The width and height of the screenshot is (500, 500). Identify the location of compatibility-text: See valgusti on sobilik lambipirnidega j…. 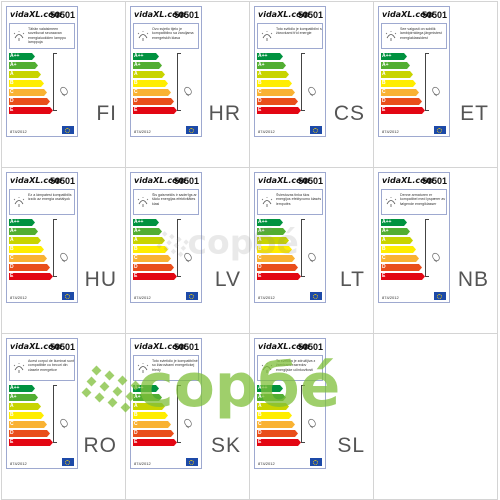
(421, 33).